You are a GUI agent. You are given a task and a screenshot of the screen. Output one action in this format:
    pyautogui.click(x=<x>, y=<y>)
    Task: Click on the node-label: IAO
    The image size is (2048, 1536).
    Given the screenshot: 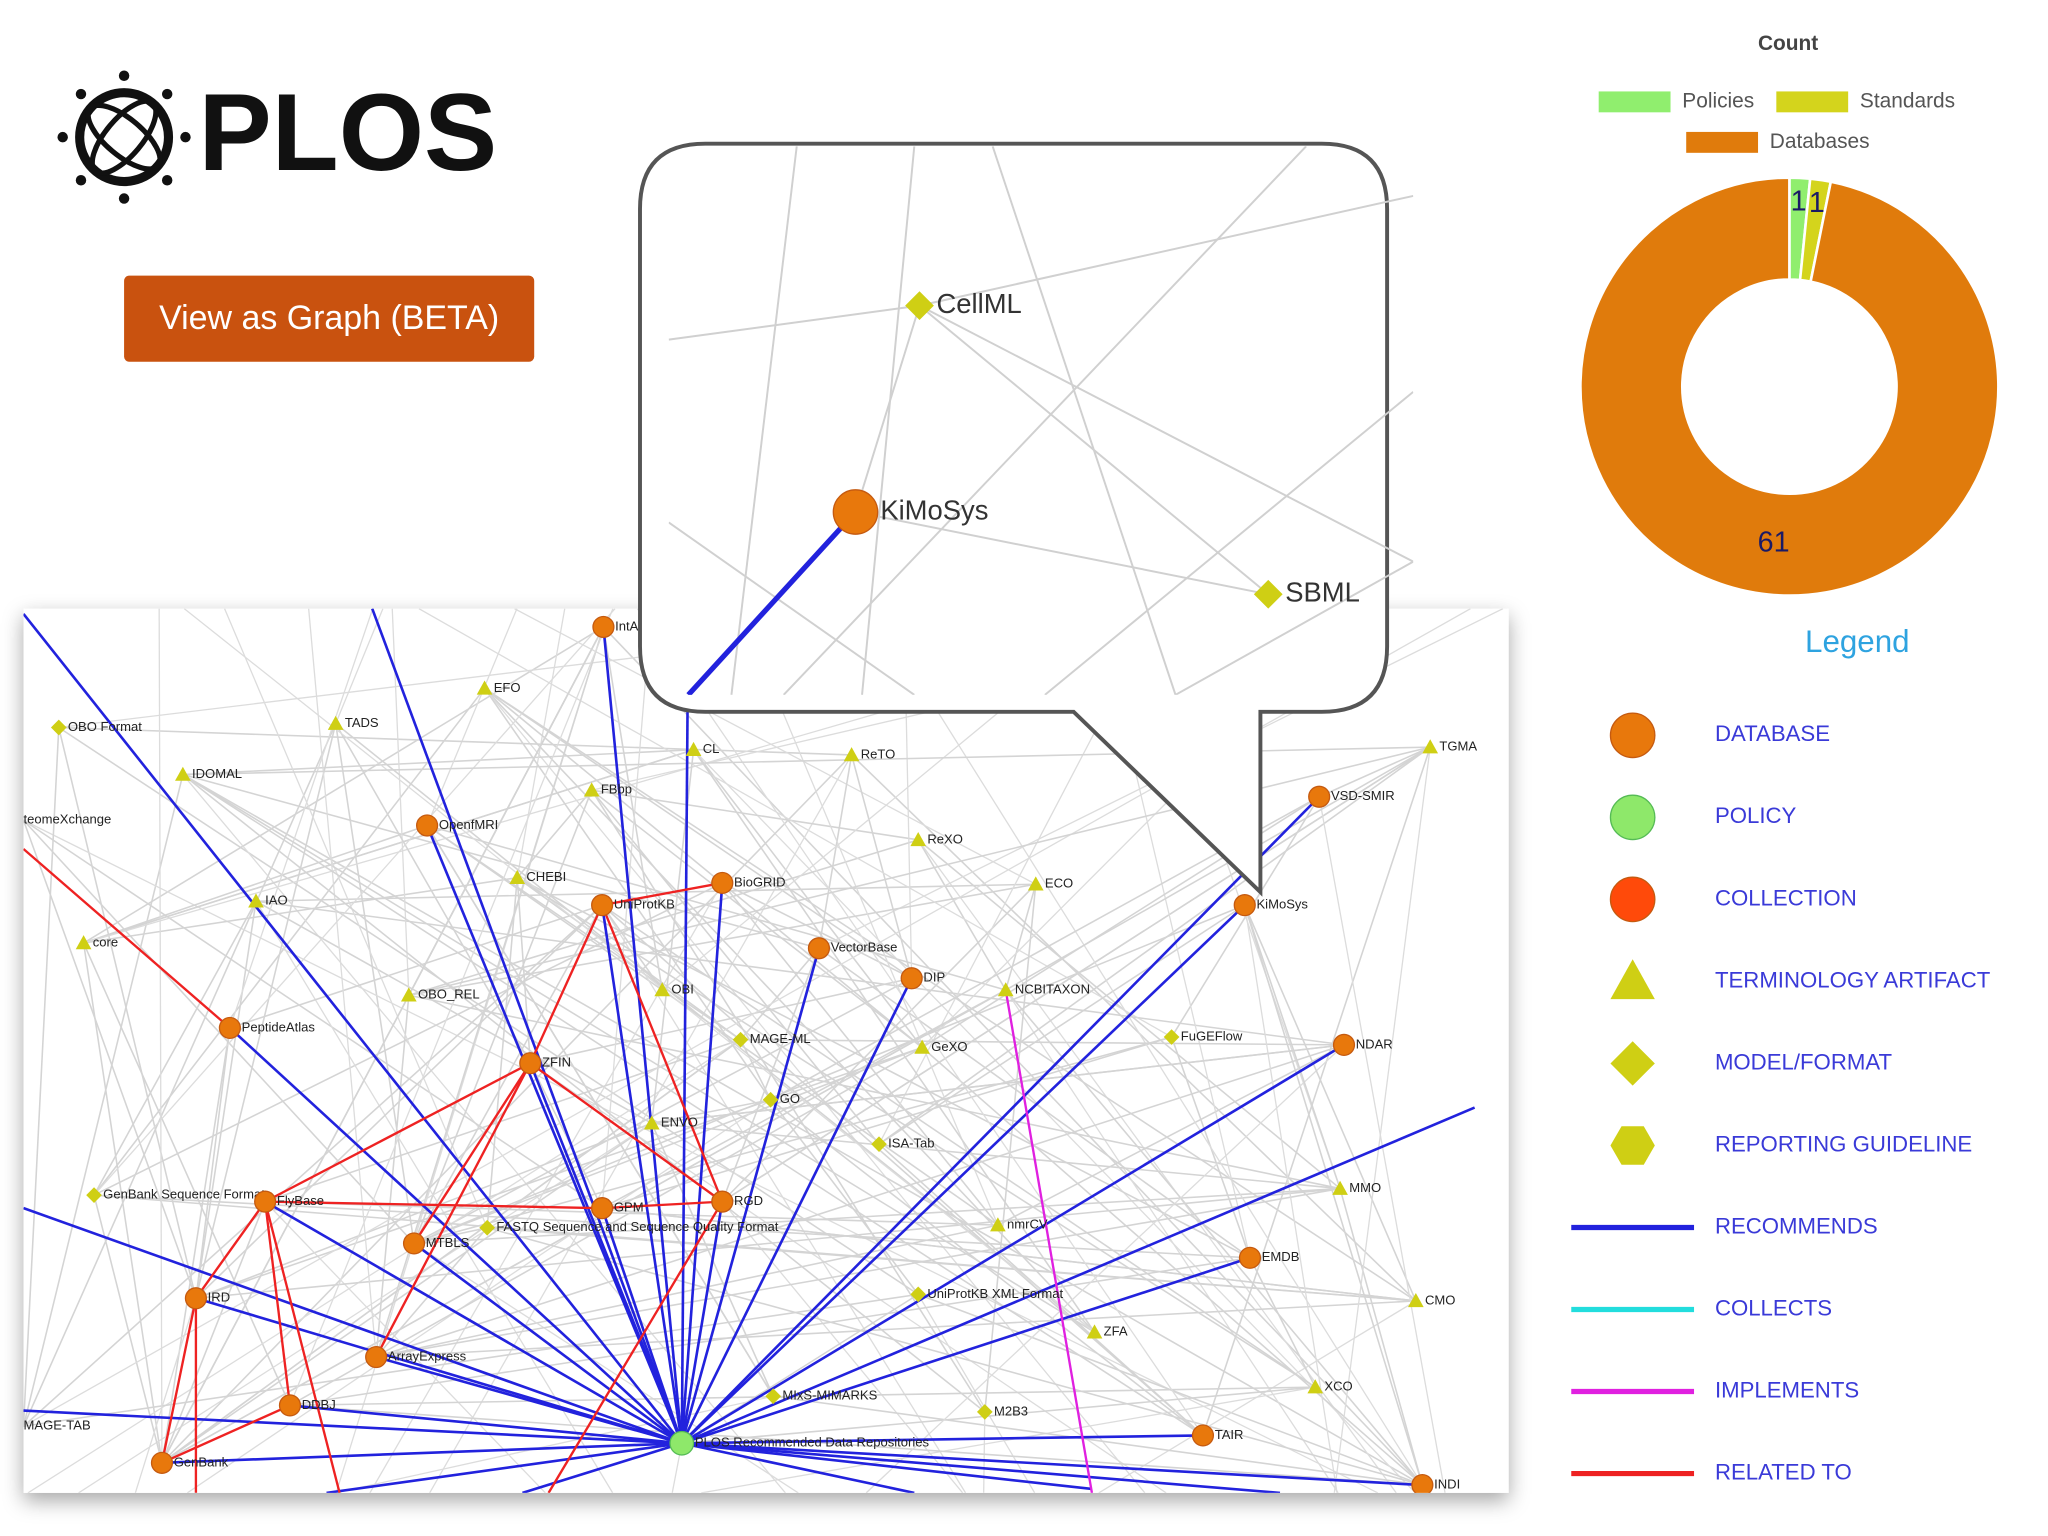 What is the action you would take?
    pyautogui.click(x=276, y=900)
    